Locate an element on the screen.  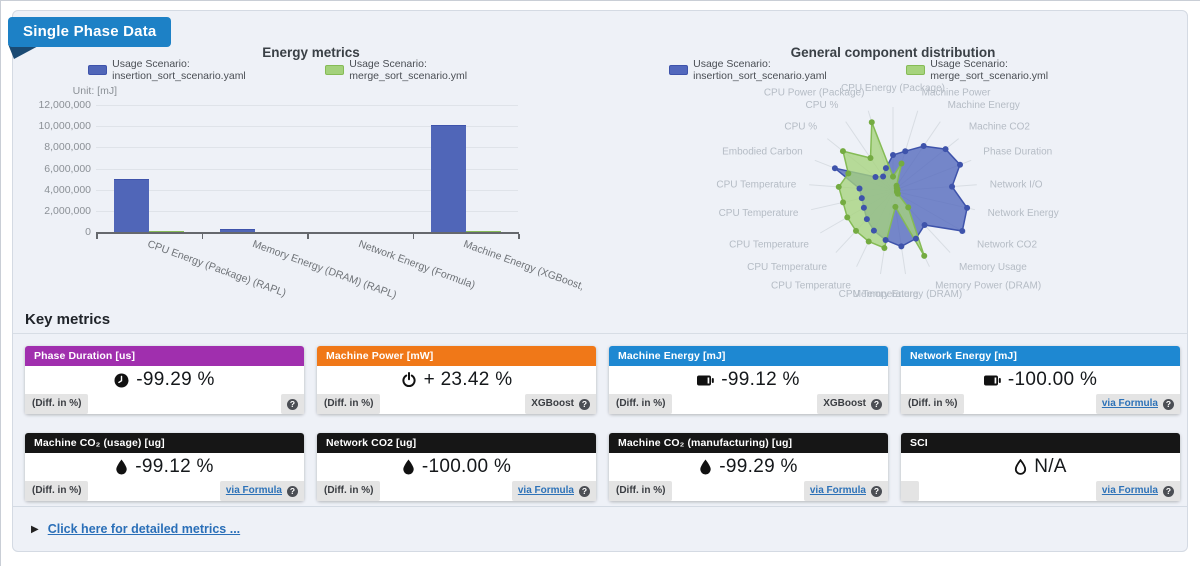
badge-fold is located at coordinates (25, 51).